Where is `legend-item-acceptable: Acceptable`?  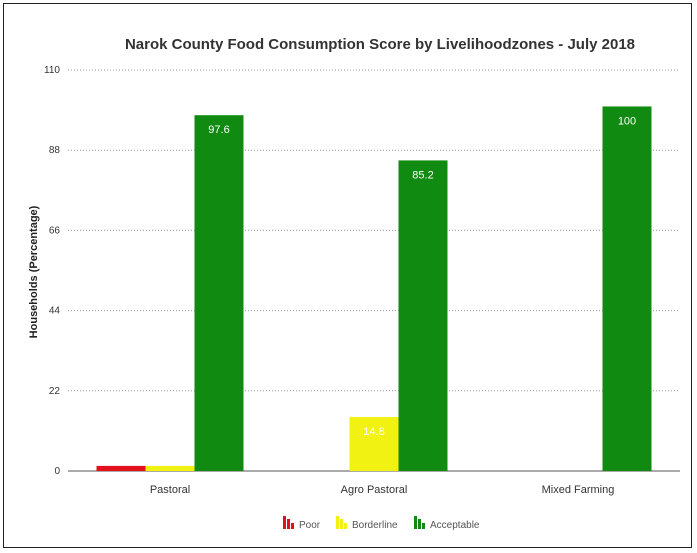
legend-item-acceptable: Acceptable is located at coordinates (447, 523).